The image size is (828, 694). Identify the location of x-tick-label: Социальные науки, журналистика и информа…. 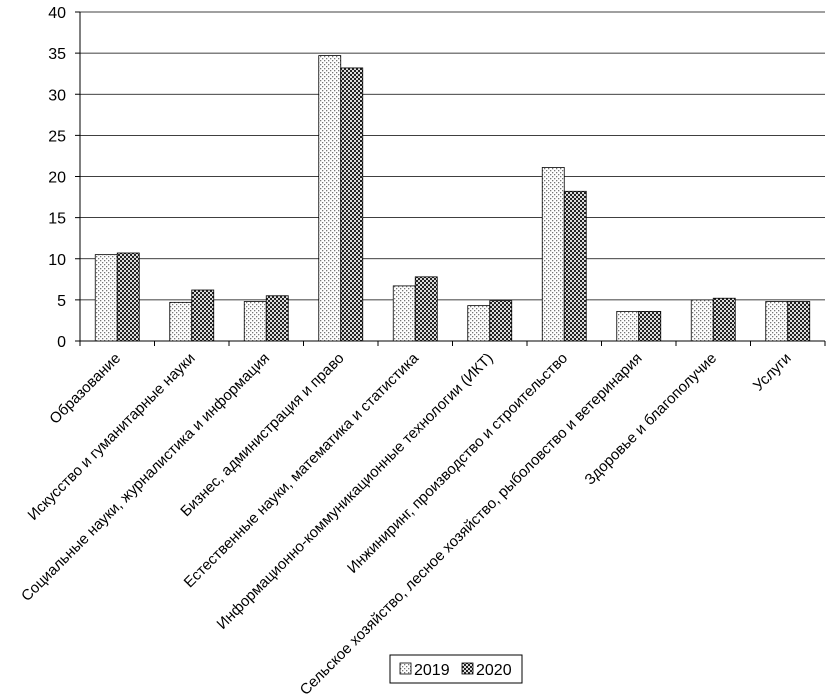
(145, 477).